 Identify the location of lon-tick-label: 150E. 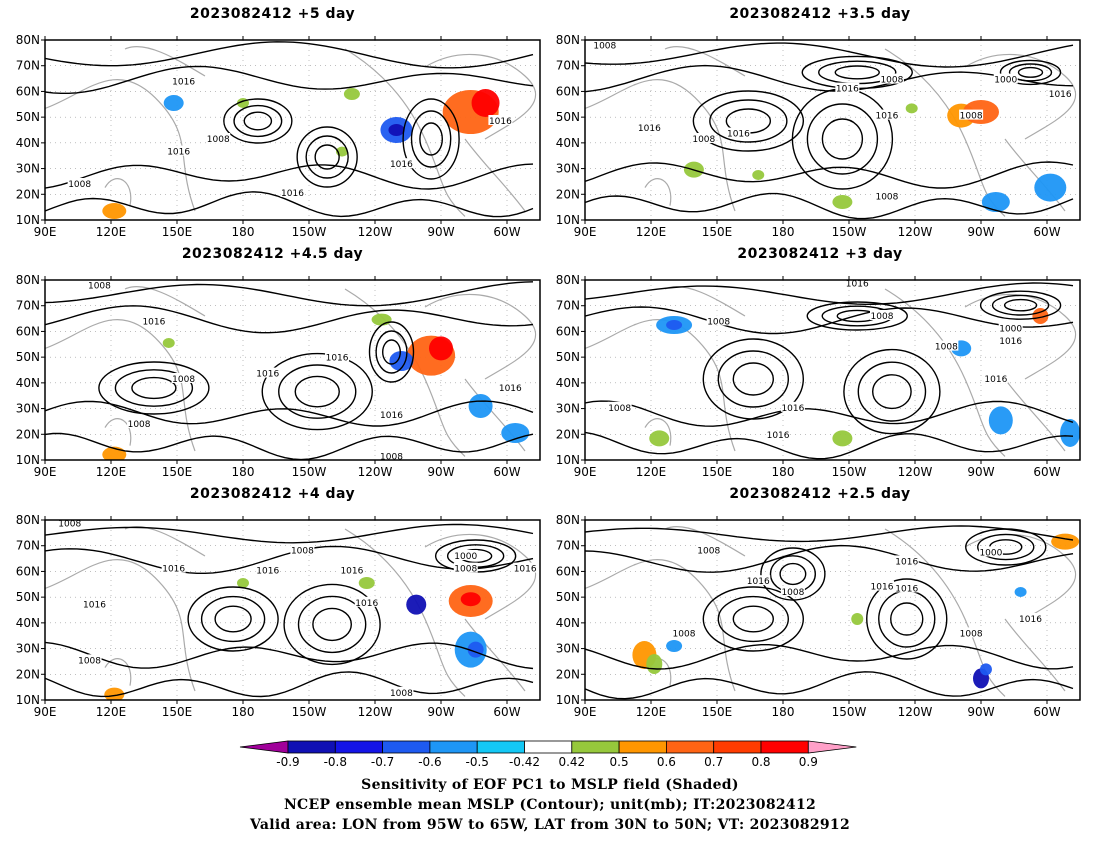
(717, 232).